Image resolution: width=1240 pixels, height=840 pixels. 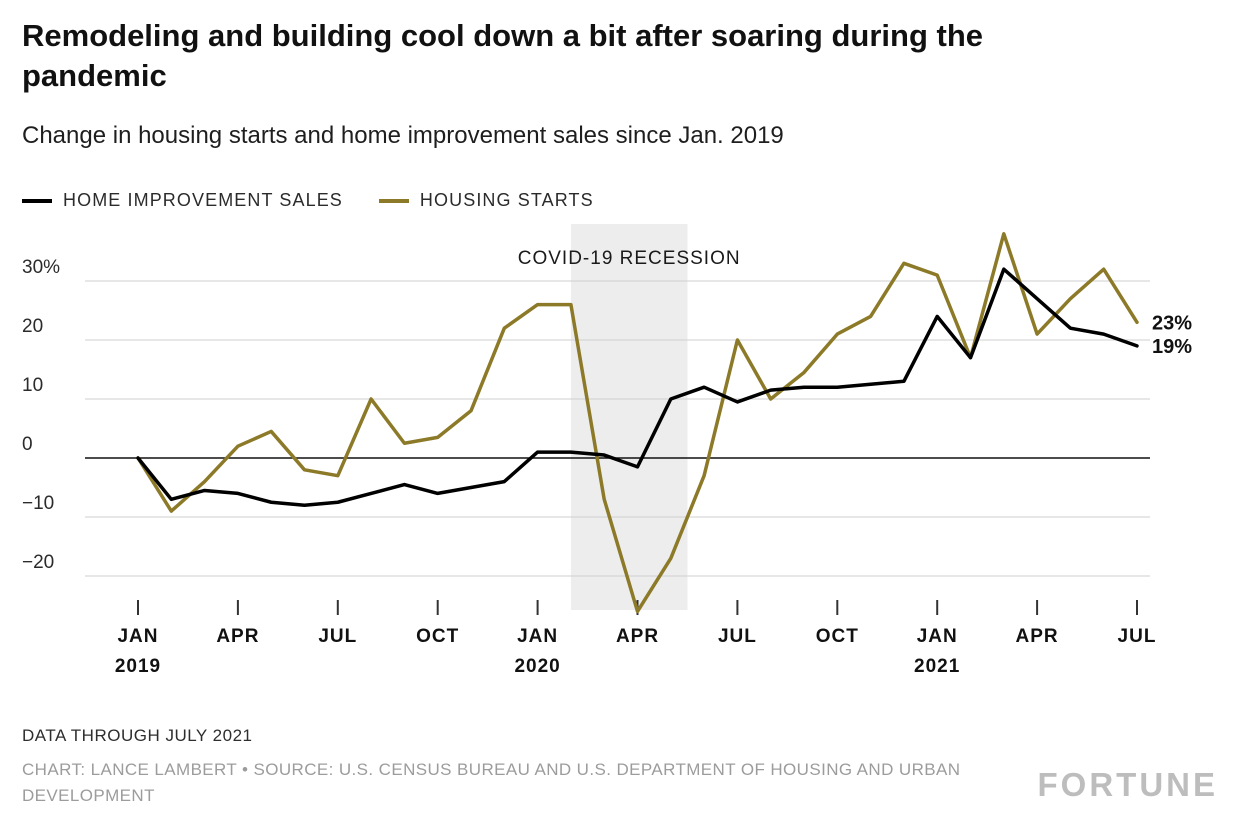 I want to click on y-axis-label: 10, so click(x=32, y=385).